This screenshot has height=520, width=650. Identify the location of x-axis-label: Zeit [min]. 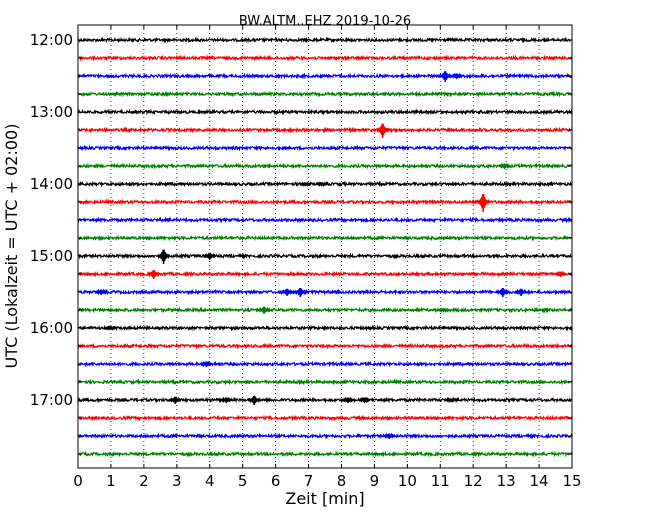
(324, 498).